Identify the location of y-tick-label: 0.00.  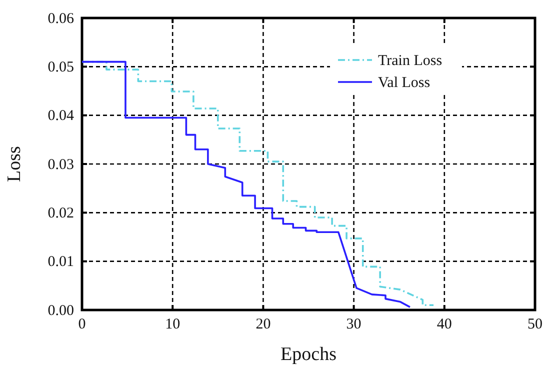
(61, 310).